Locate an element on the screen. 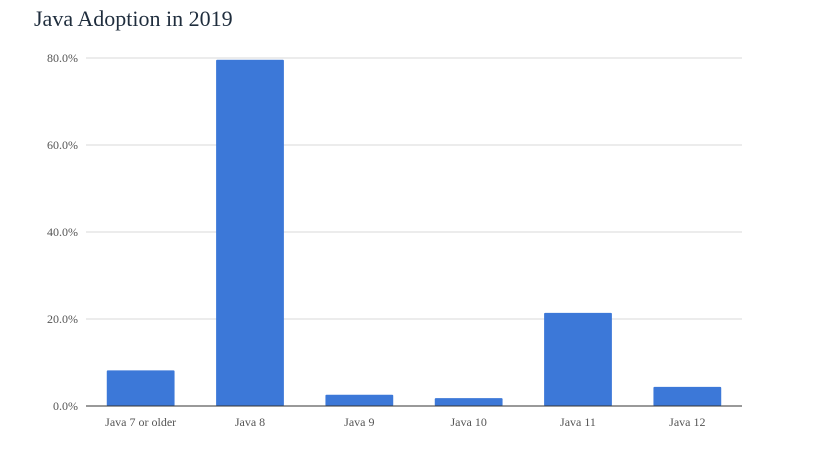 Image resolution: width=816 pixels, height=455 pixels. x-tick-label: Java 10 is located at coordinates (469, 422).